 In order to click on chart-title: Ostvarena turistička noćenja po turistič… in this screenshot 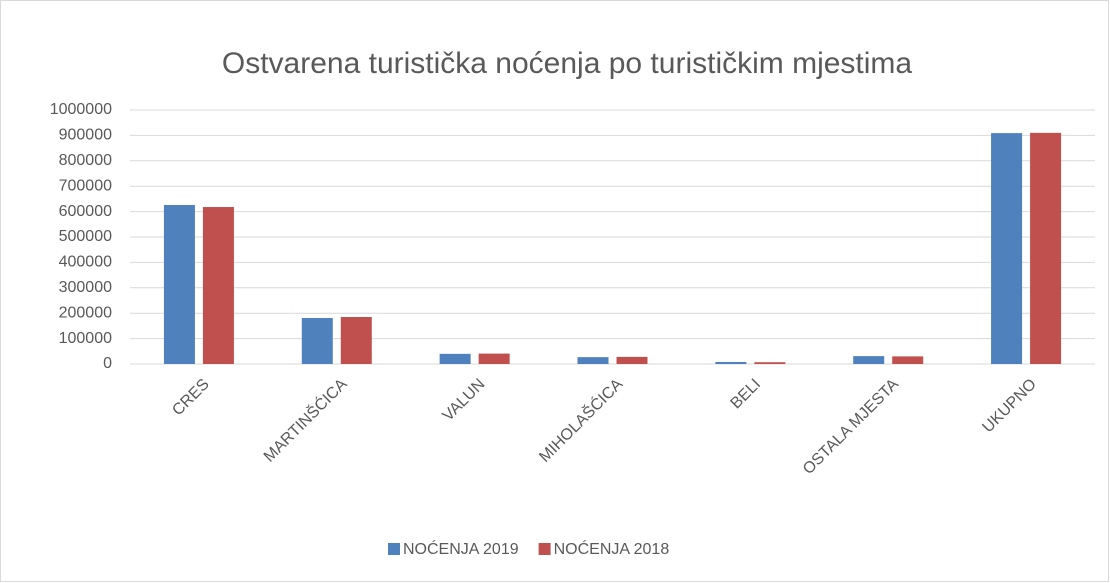, I will do `click(567, 63)`.